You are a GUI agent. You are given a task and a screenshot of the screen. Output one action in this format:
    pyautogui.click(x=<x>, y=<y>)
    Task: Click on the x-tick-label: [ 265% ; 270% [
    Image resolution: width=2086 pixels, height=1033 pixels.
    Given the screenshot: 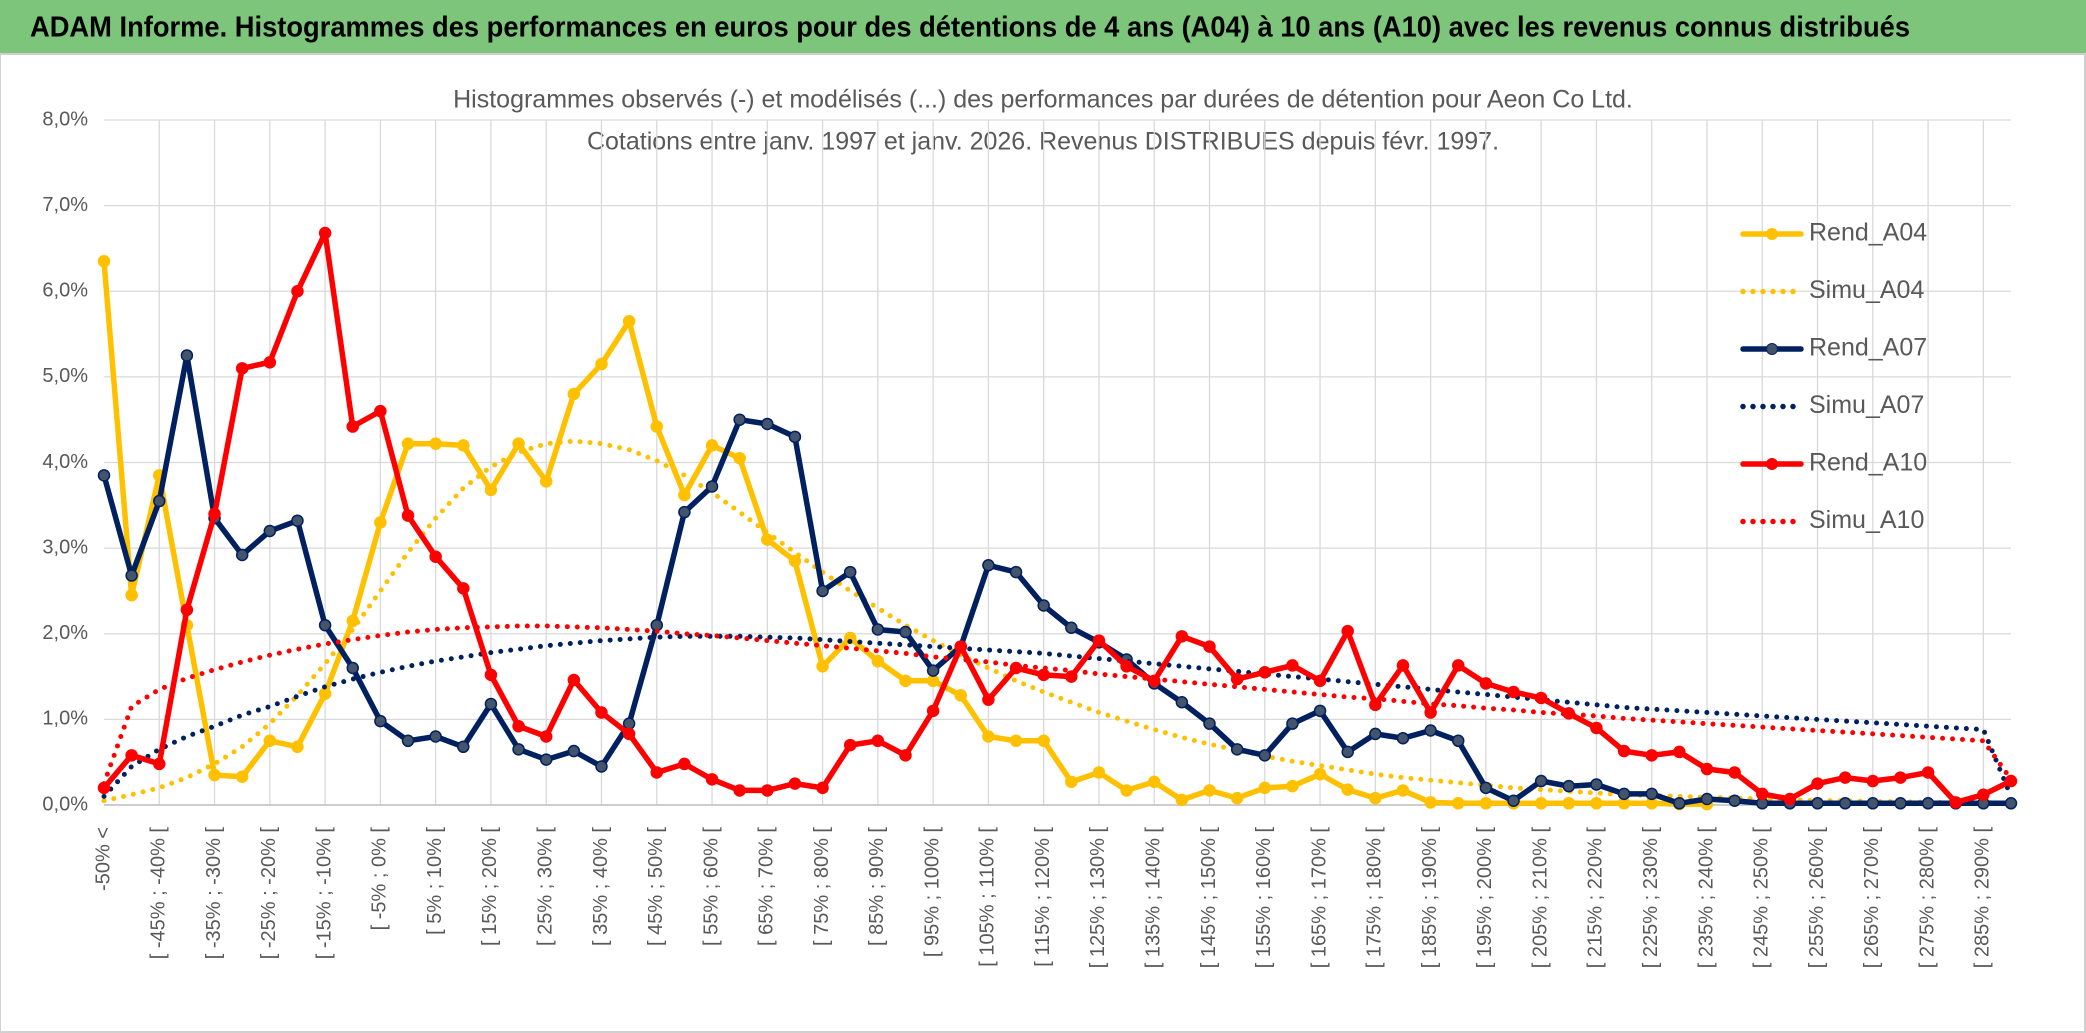 What is the action you would take?
    pyautogui.click(x=1872, y=898)
    